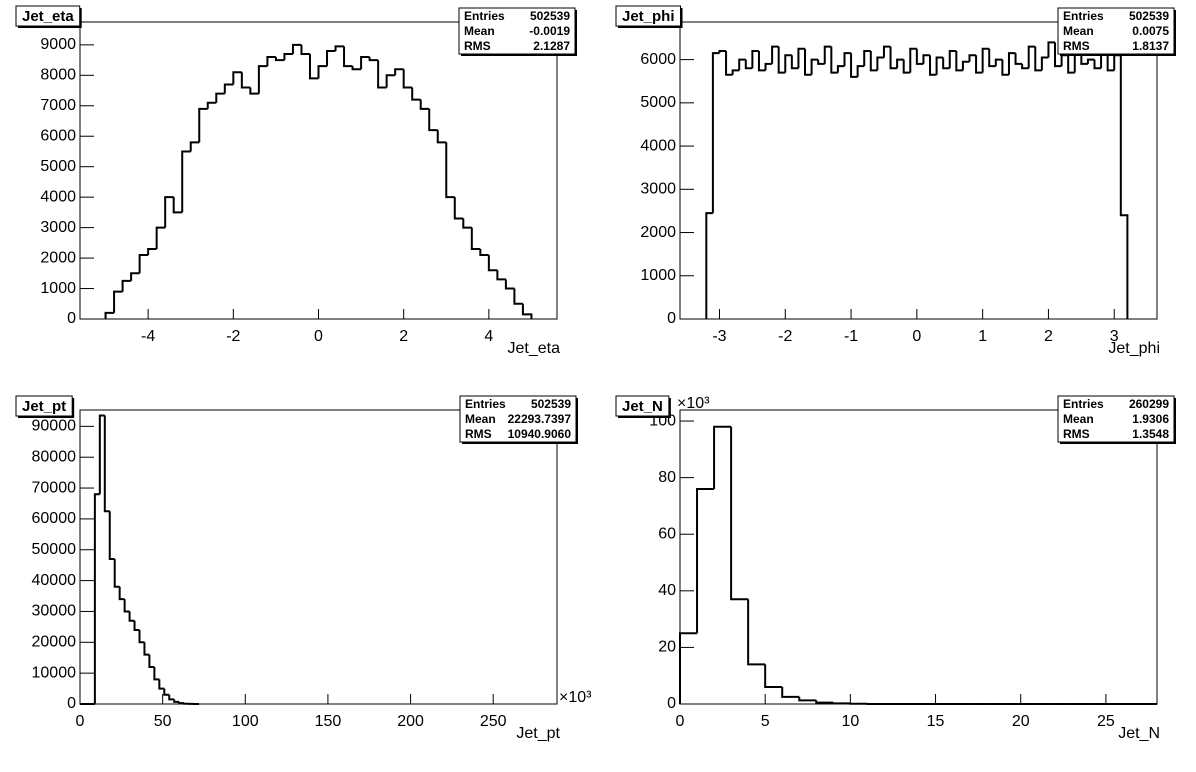  What do you see at coordinates (1083, 16) in the screenshot?
I see `stats-name: Entries` at bounding box center [1083, 16].